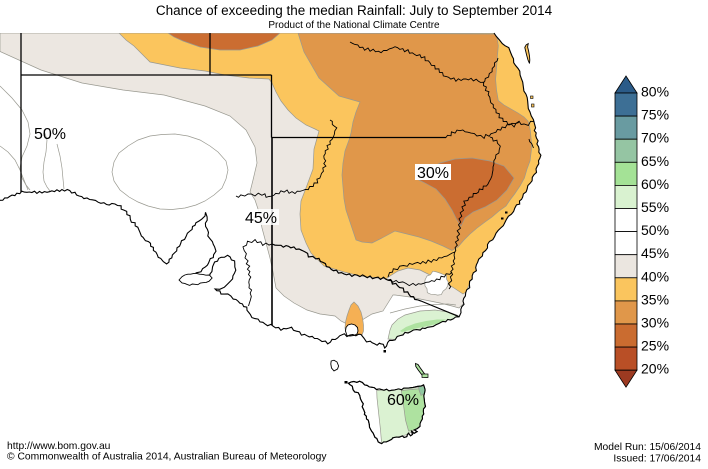  Describe the element at coordinates (647, 447) in the screenshot. I see `svg-text: Model Run: 15/06/2014` at that location.